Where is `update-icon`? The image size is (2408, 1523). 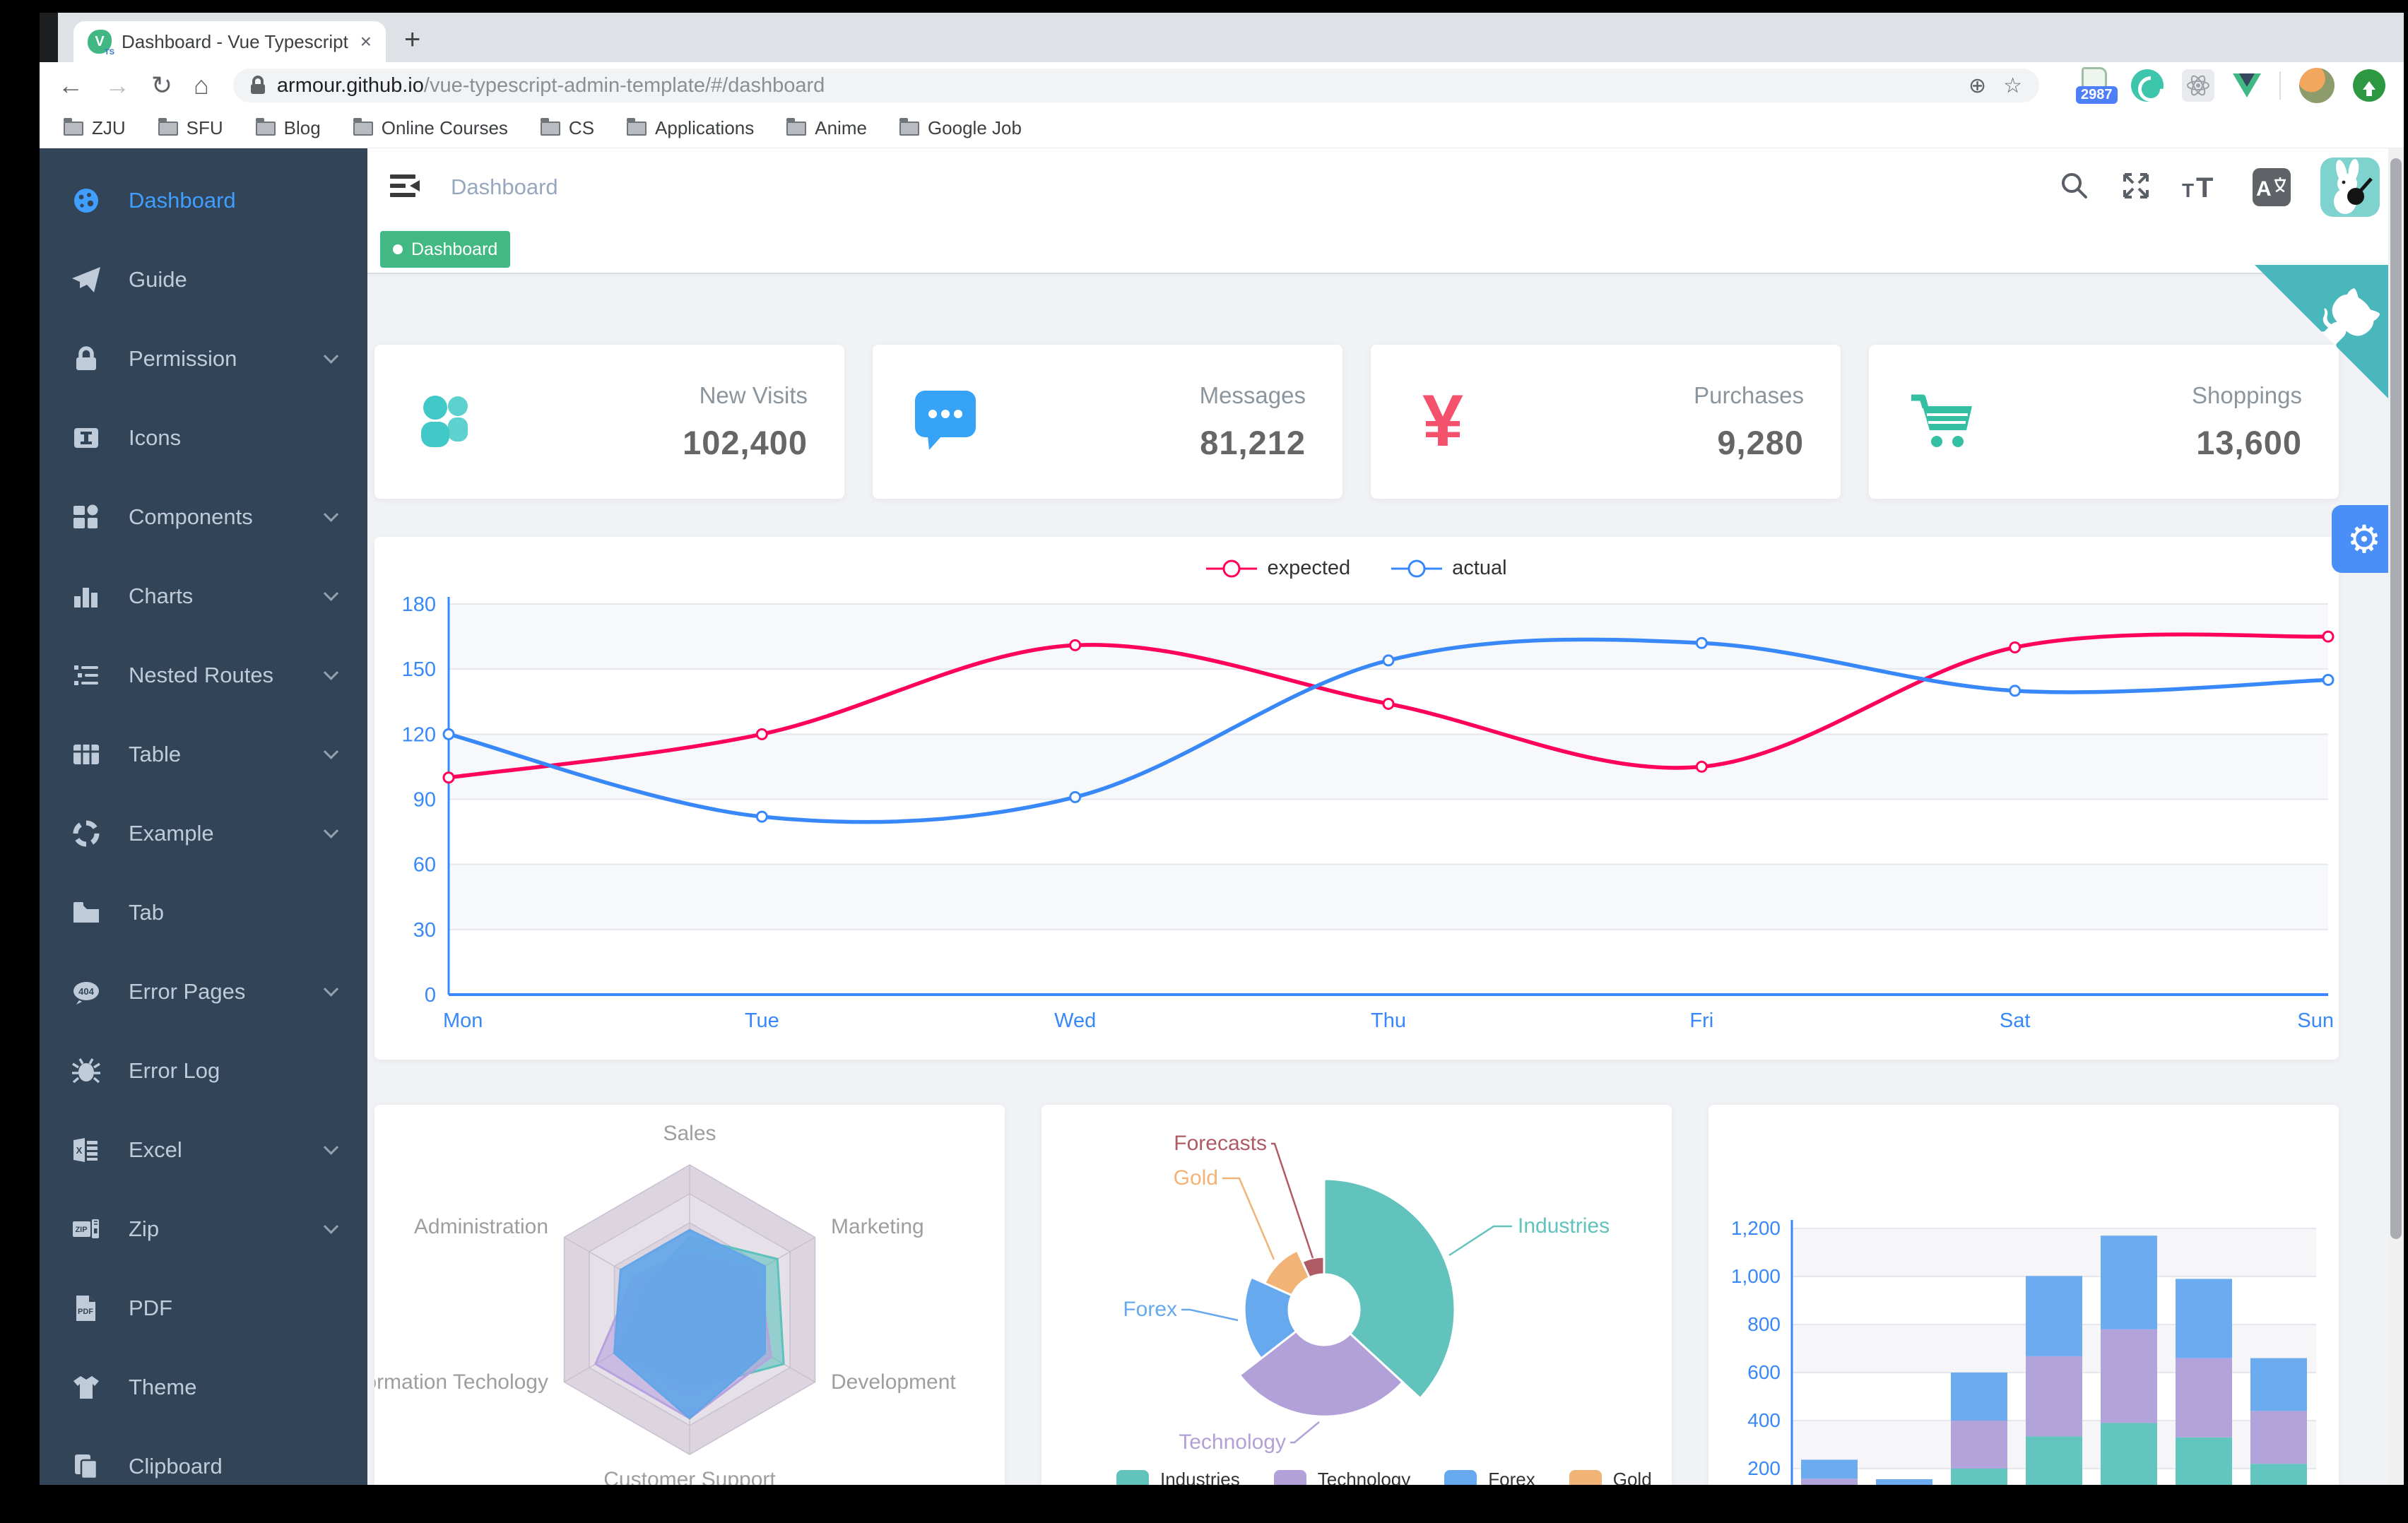 update-icon is located at coordinates (2369, 85).